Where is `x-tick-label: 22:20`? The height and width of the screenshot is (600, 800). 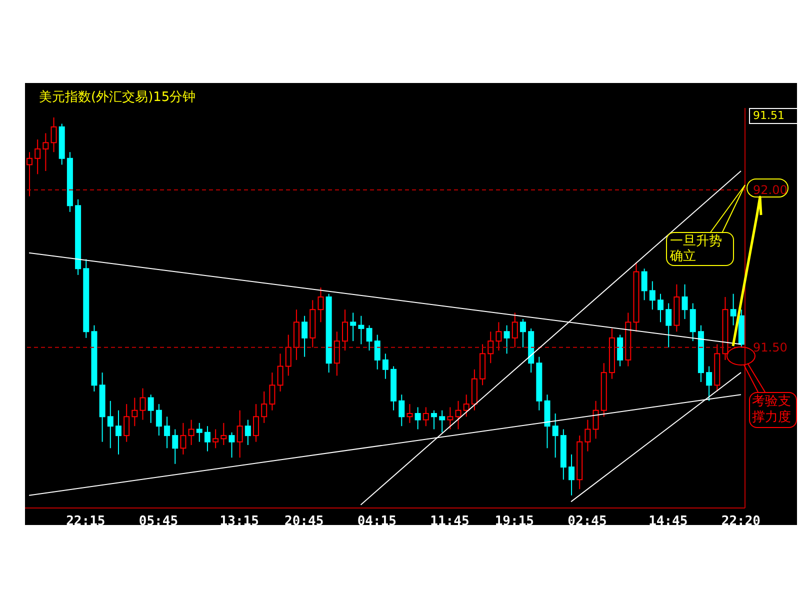 x-tick-label: 22:20 is located at coordinates (741, 522).